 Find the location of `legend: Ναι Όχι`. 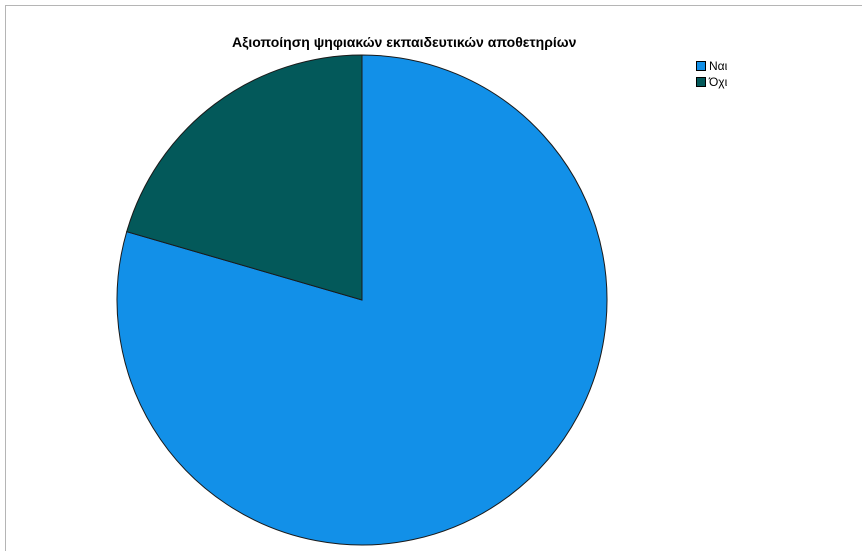

legend: Ναι Όχι is located at coordinates (711, 74).